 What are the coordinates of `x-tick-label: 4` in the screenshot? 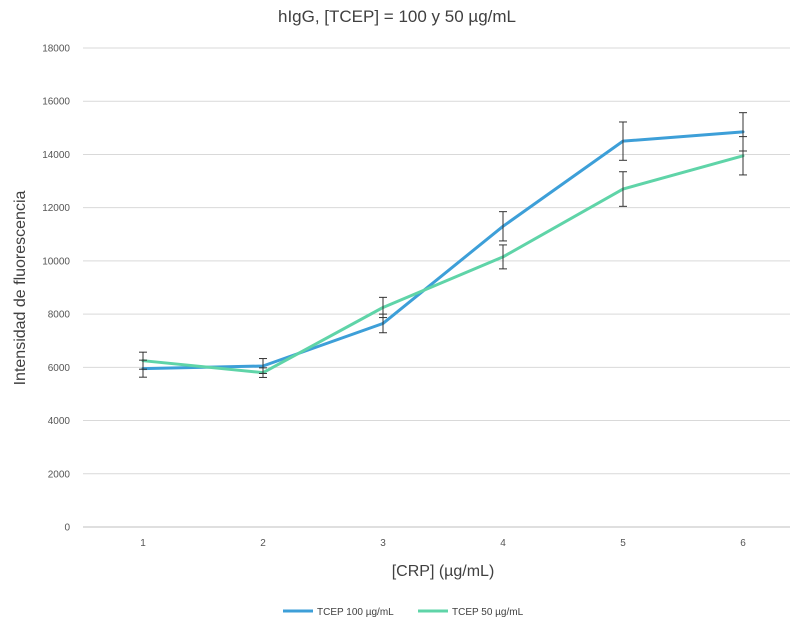 It's located at (503, 543).